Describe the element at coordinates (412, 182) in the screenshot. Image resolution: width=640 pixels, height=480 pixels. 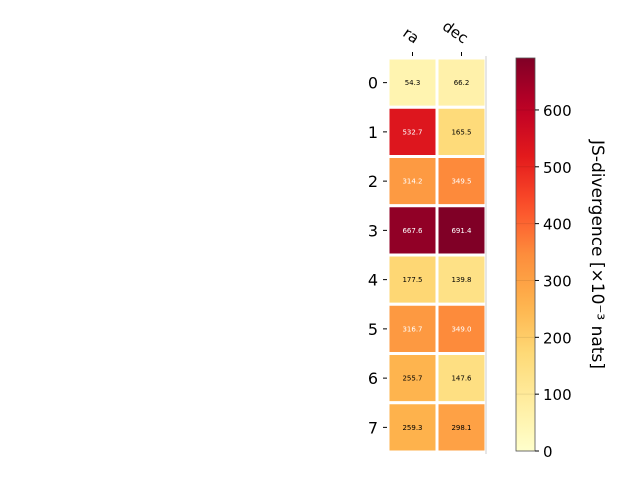
I see `cell-value-label: 314.2` at that location.